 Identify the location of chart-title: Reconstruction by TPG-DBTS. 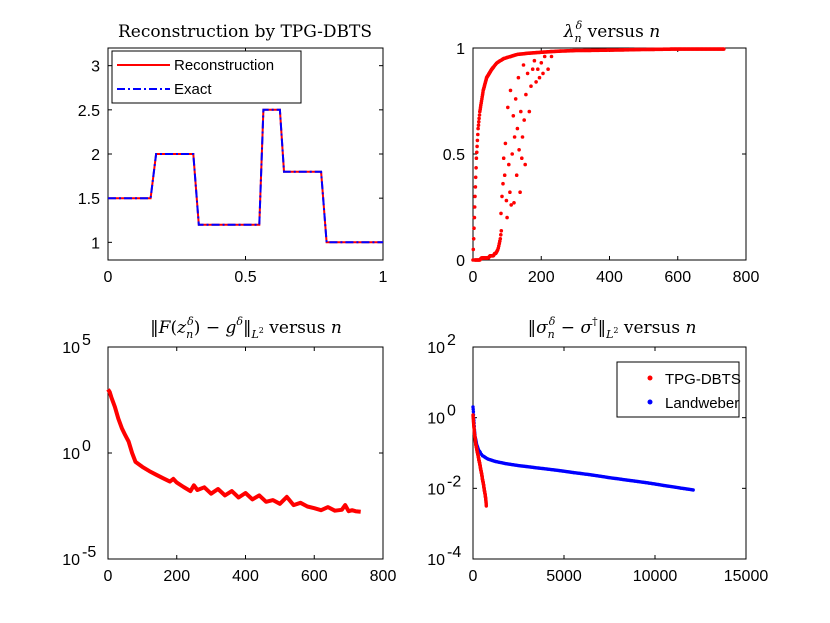
(245, 32).